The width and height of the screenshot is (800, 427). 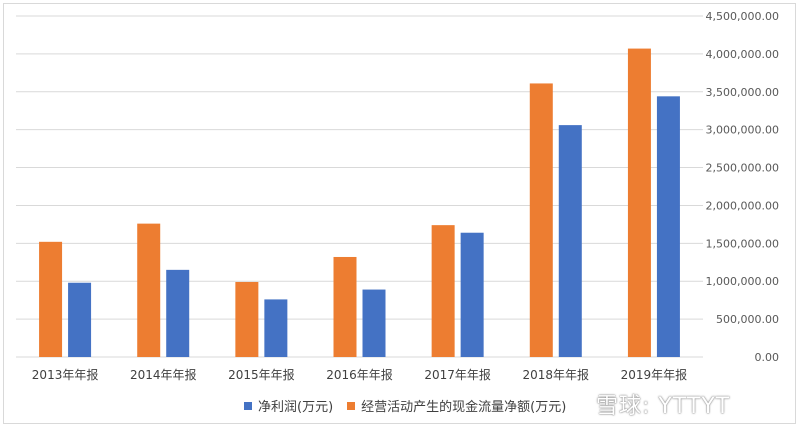 What do you see at coordinates (742, 243) in the screenshot?
I see `y-tick-label: 1,500,000.00` at bounding box center [742, 243].